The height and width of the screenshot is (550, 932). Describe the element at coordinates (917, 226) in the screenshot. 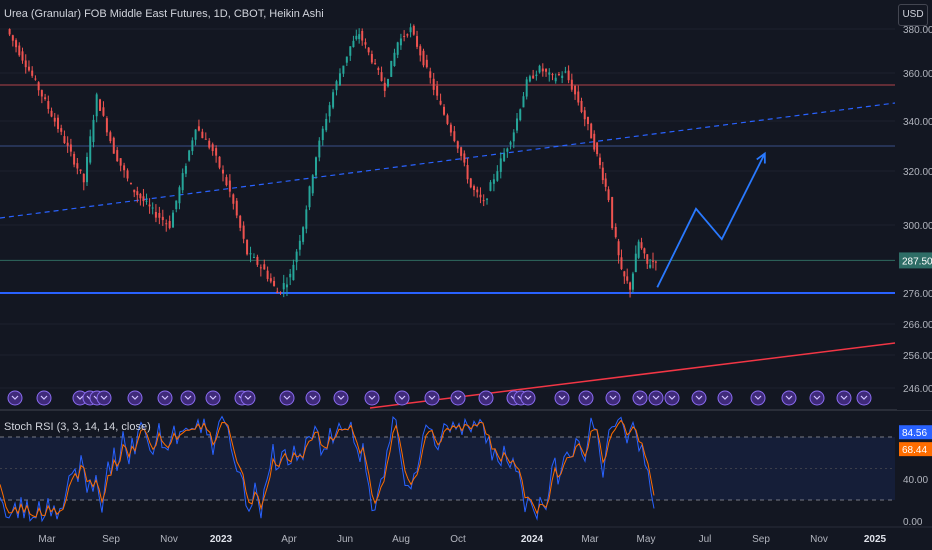

I see `price-tick-label: 300.00` at that location.